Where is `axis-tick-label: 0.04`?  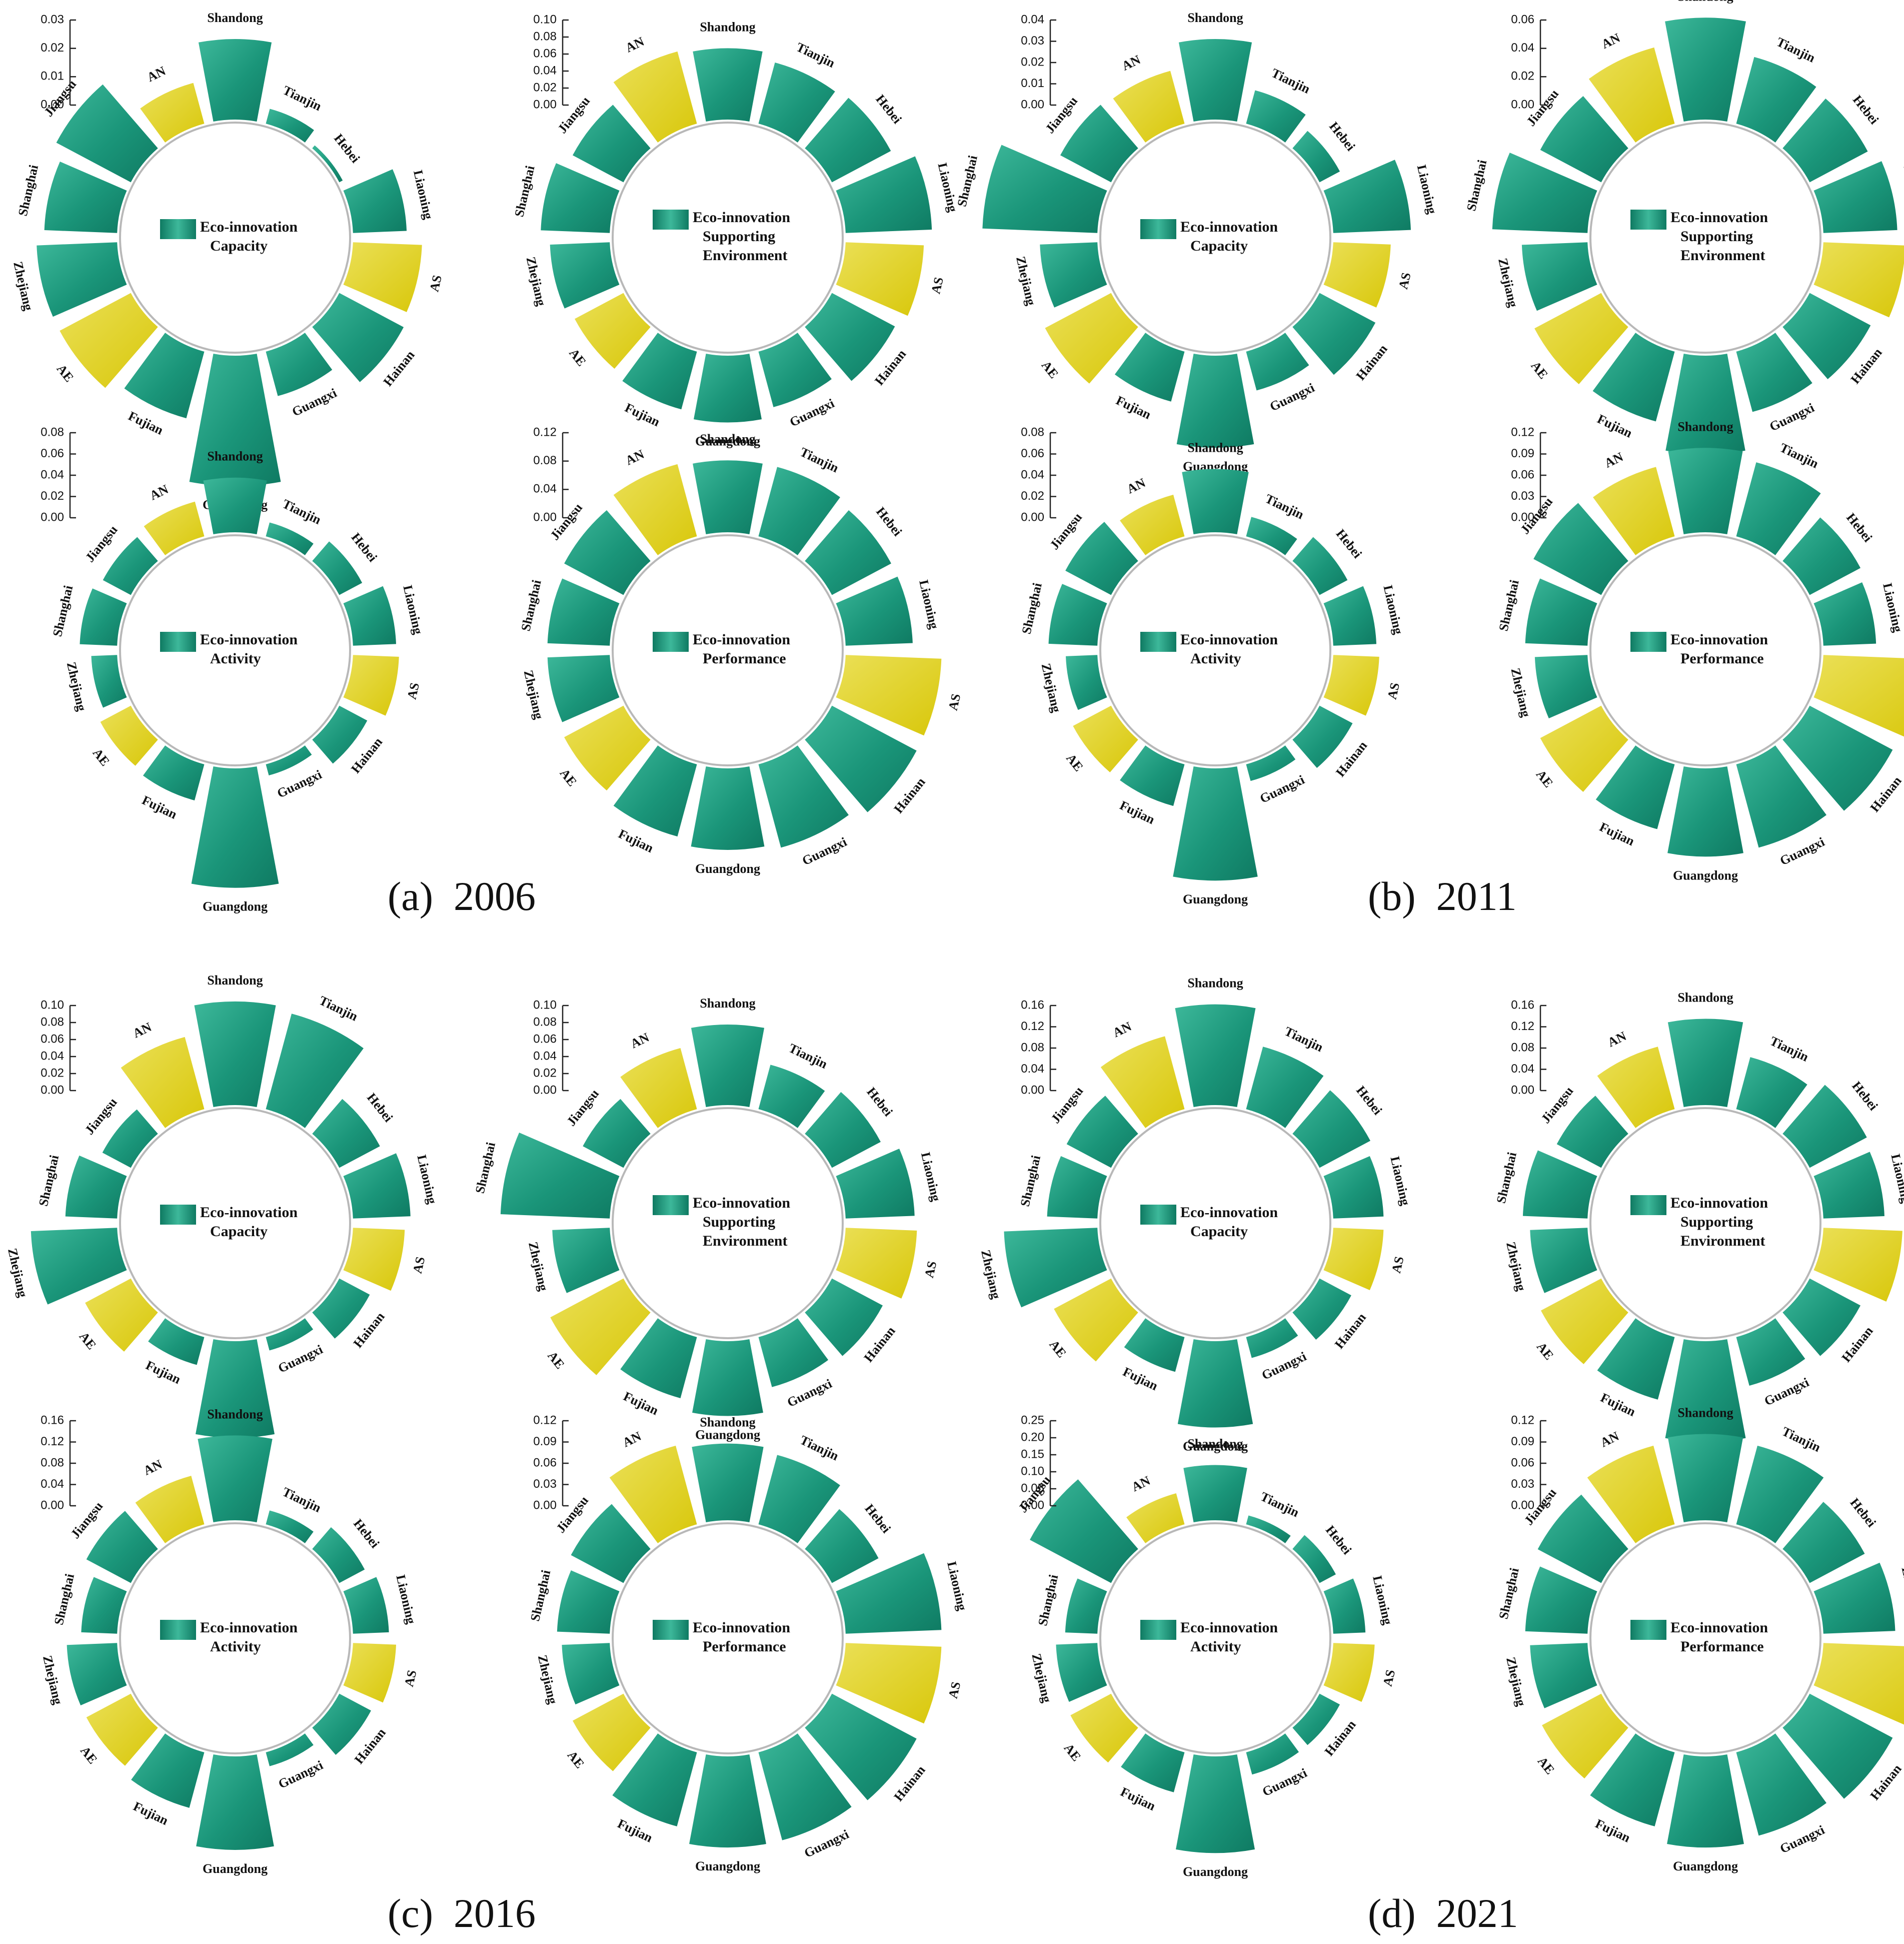 axis-tick-label: 0.04 is located at coordinates (52, 1056).